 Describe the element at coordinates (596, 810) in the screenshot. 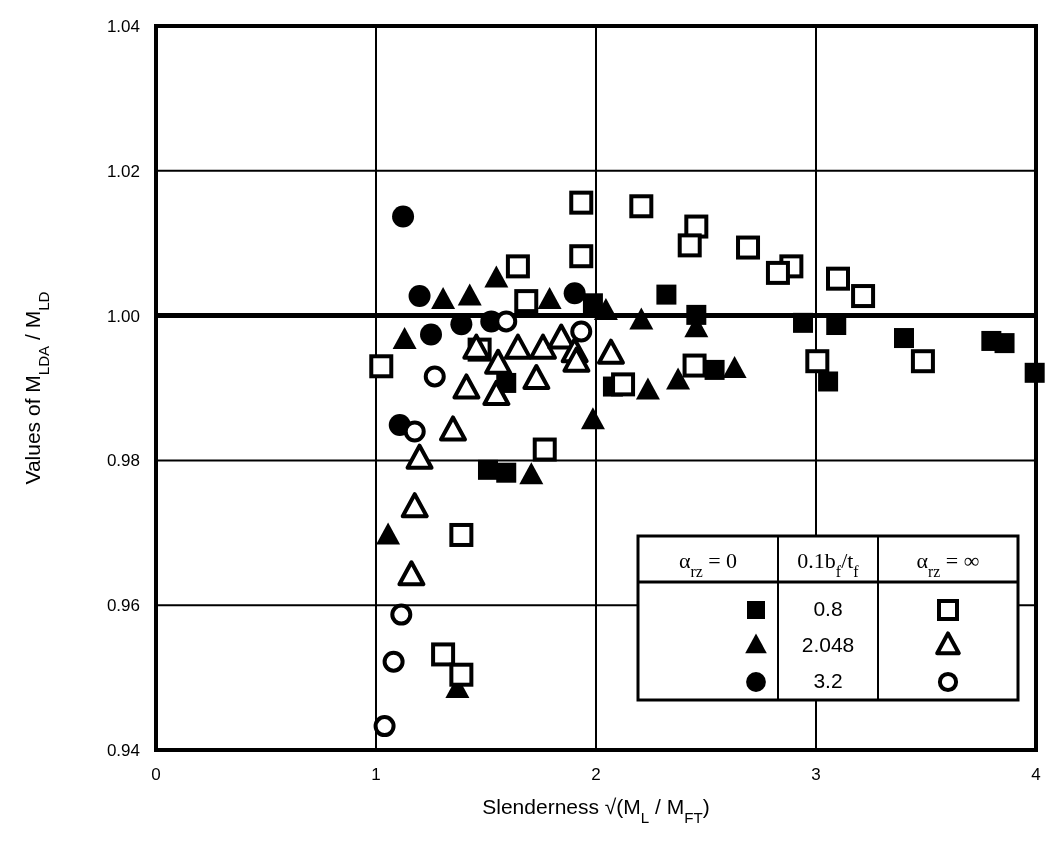

I see `x-axis-title: Slenderness √(M$_{L}$ / M$_{FT}$)` at that location.